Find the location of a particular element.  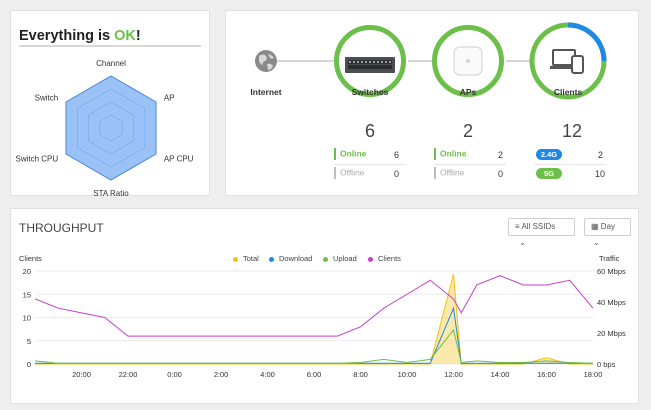

aps-offline-value: 0 is located at coordinates (501, 174).